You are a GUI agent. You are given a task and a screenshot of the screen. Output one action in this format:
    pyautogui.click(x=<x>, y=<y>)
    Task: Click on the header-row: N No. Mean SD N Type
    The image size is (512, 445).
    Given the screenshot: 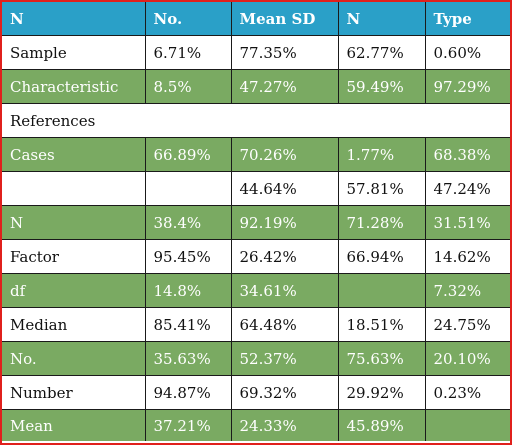 What is the action you would take?
    pyautogui.click(x=256, y=19)
    